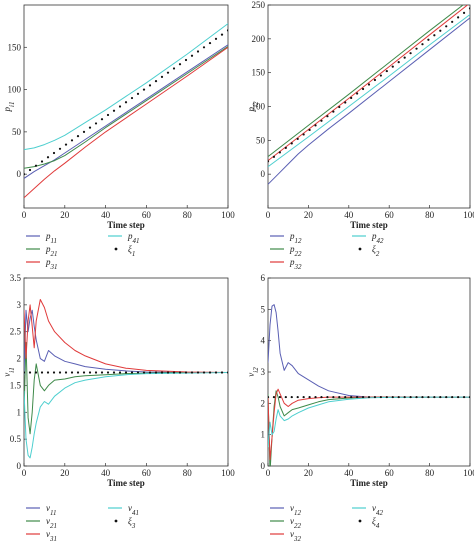 The image size is (474, 545). I want to click on y-axis-label: vi1, so click(9, 371).